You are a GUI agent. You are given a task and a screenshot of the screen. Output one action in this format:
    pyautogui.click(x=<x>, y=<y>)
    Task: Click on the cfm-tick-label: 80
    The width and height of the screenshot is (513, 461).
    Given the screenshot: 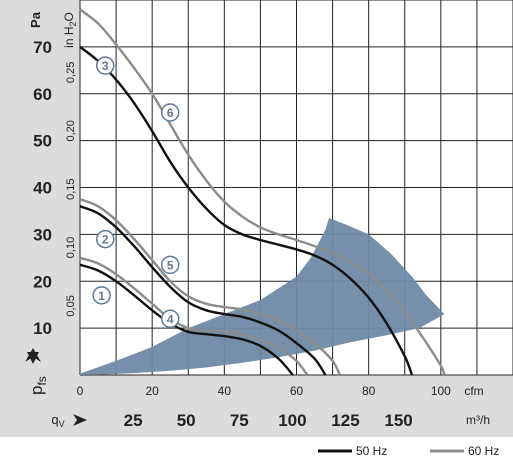 What is the action you would take?
    pyautogui.click(x=369, y=391)
    